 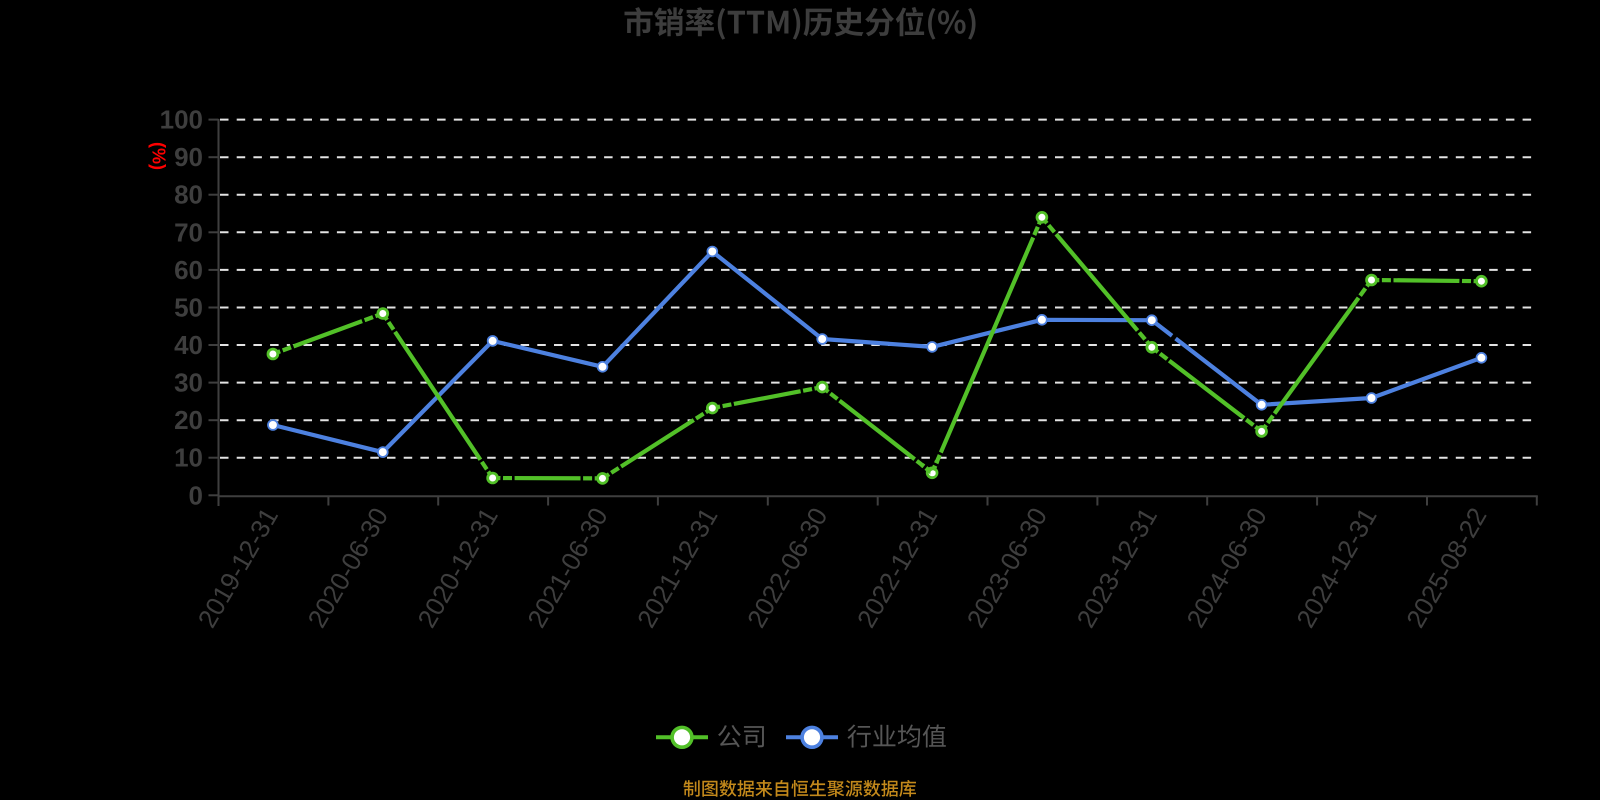 I want to click on svg-text: 2024-12-31, so click(x=1336, y=568).